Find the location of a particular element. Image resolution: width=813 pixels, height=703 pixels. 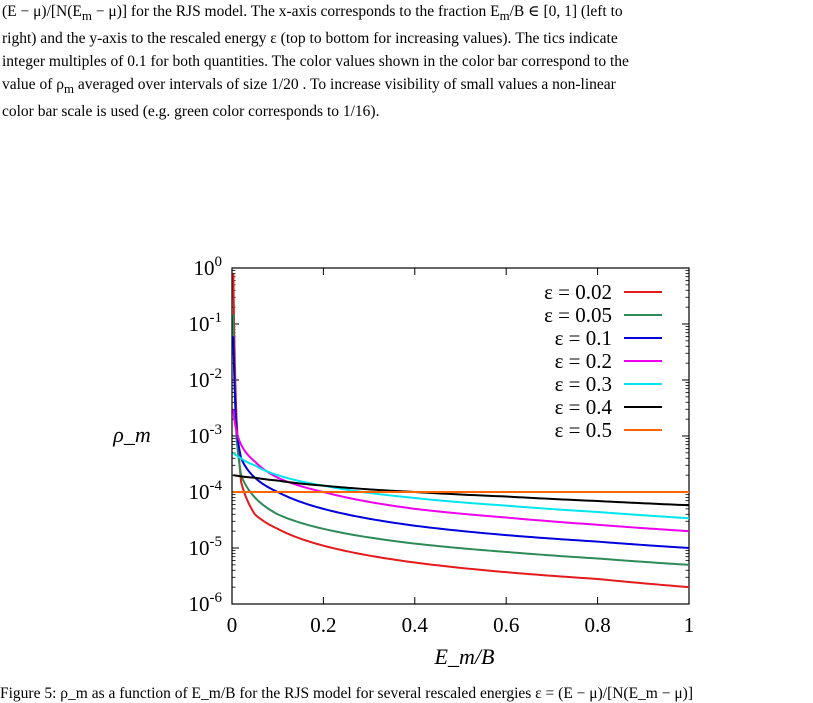

x-tick-label: 1 is located at coordinates (689, 625).